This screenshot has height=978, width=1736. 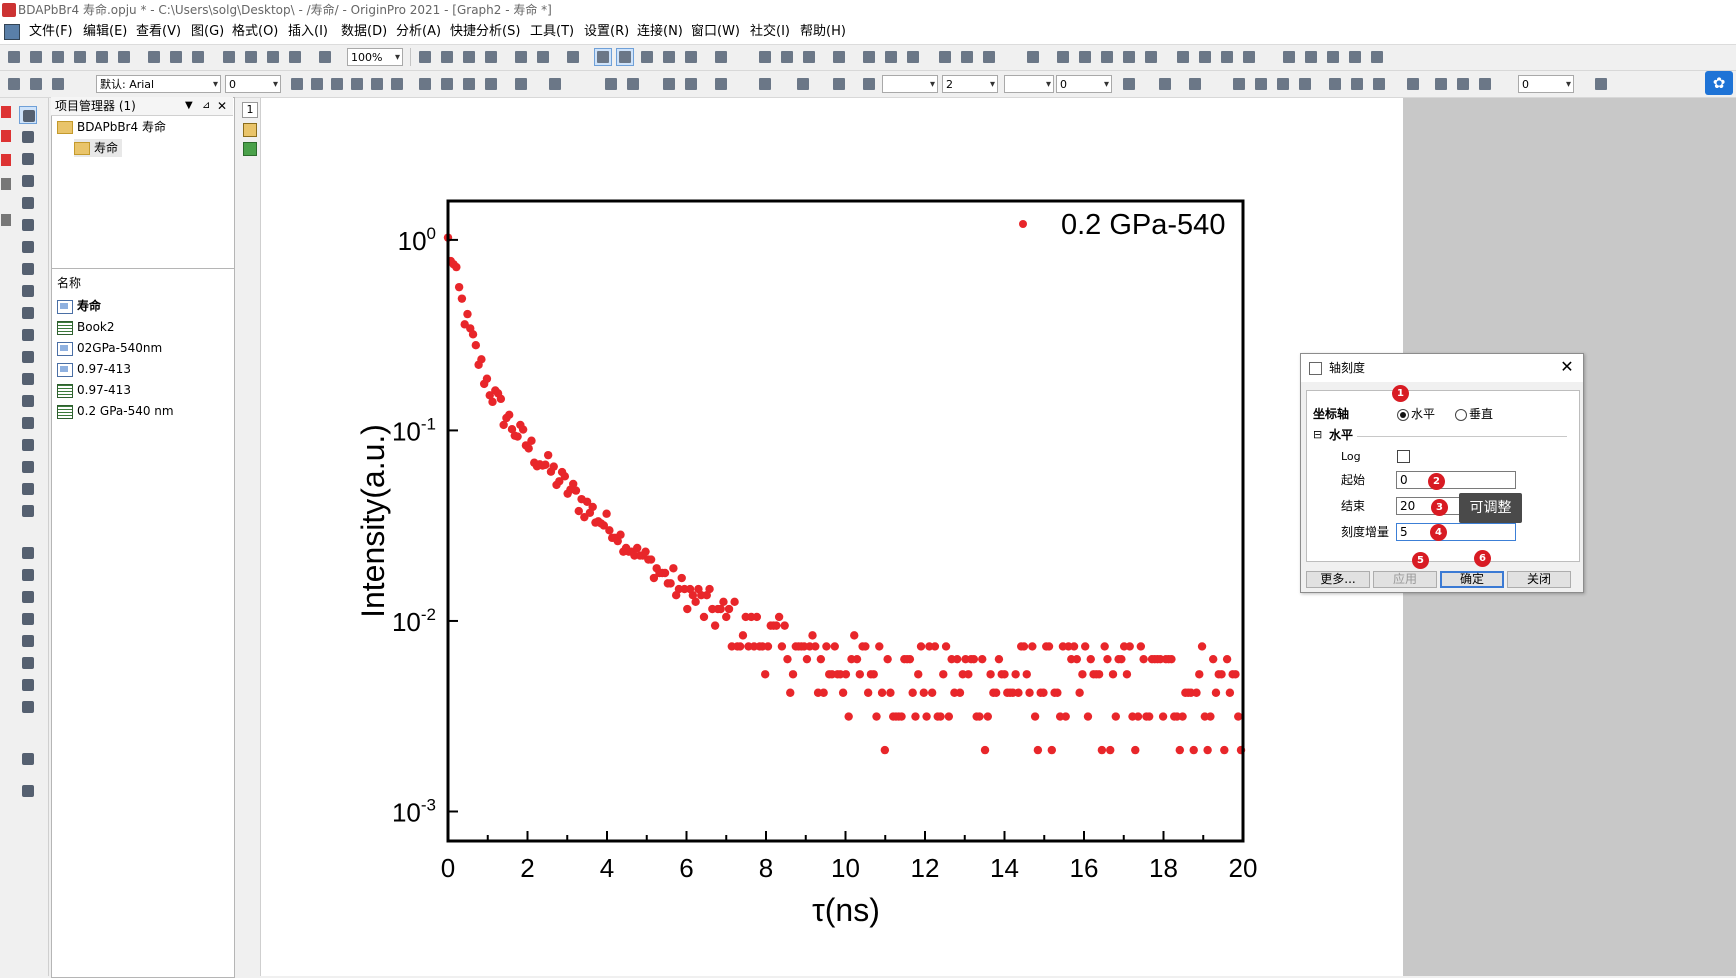 What do you see at coordinates (28, 597) in the screenshot?
I see `layer-legend-icon` at bounding box center [28, 597].